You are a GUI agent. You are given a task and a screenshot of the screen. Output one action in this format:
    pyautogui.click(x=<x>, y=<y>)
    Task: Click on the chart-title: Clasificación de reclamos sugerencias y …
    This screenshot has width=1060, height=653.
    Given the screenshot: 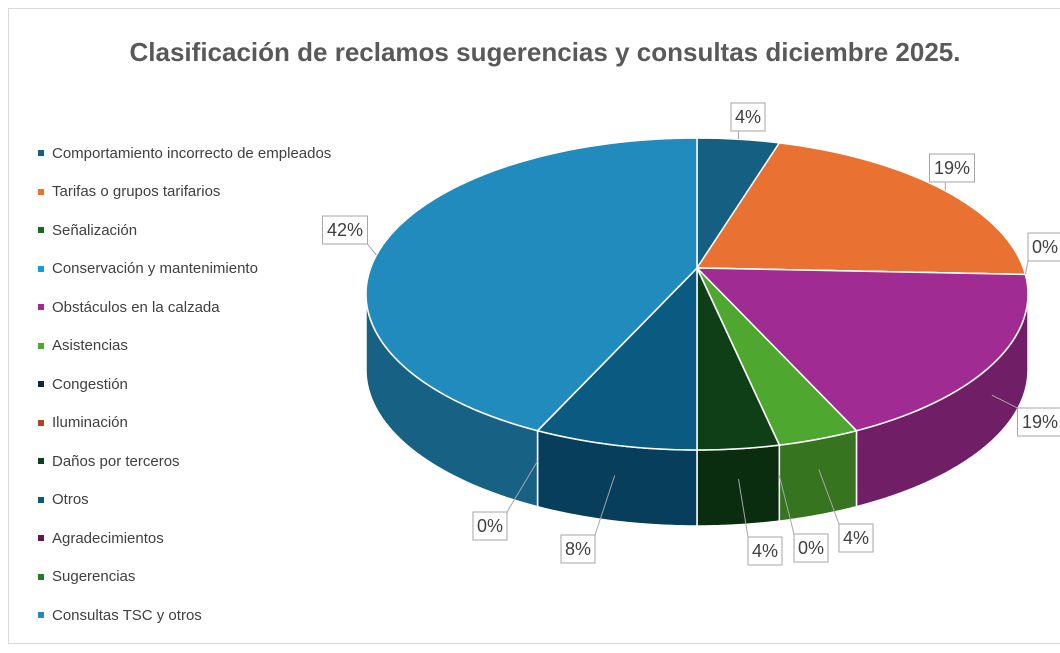 What is the action you would take?
    pyautogui.click(x=545, y=52)
    